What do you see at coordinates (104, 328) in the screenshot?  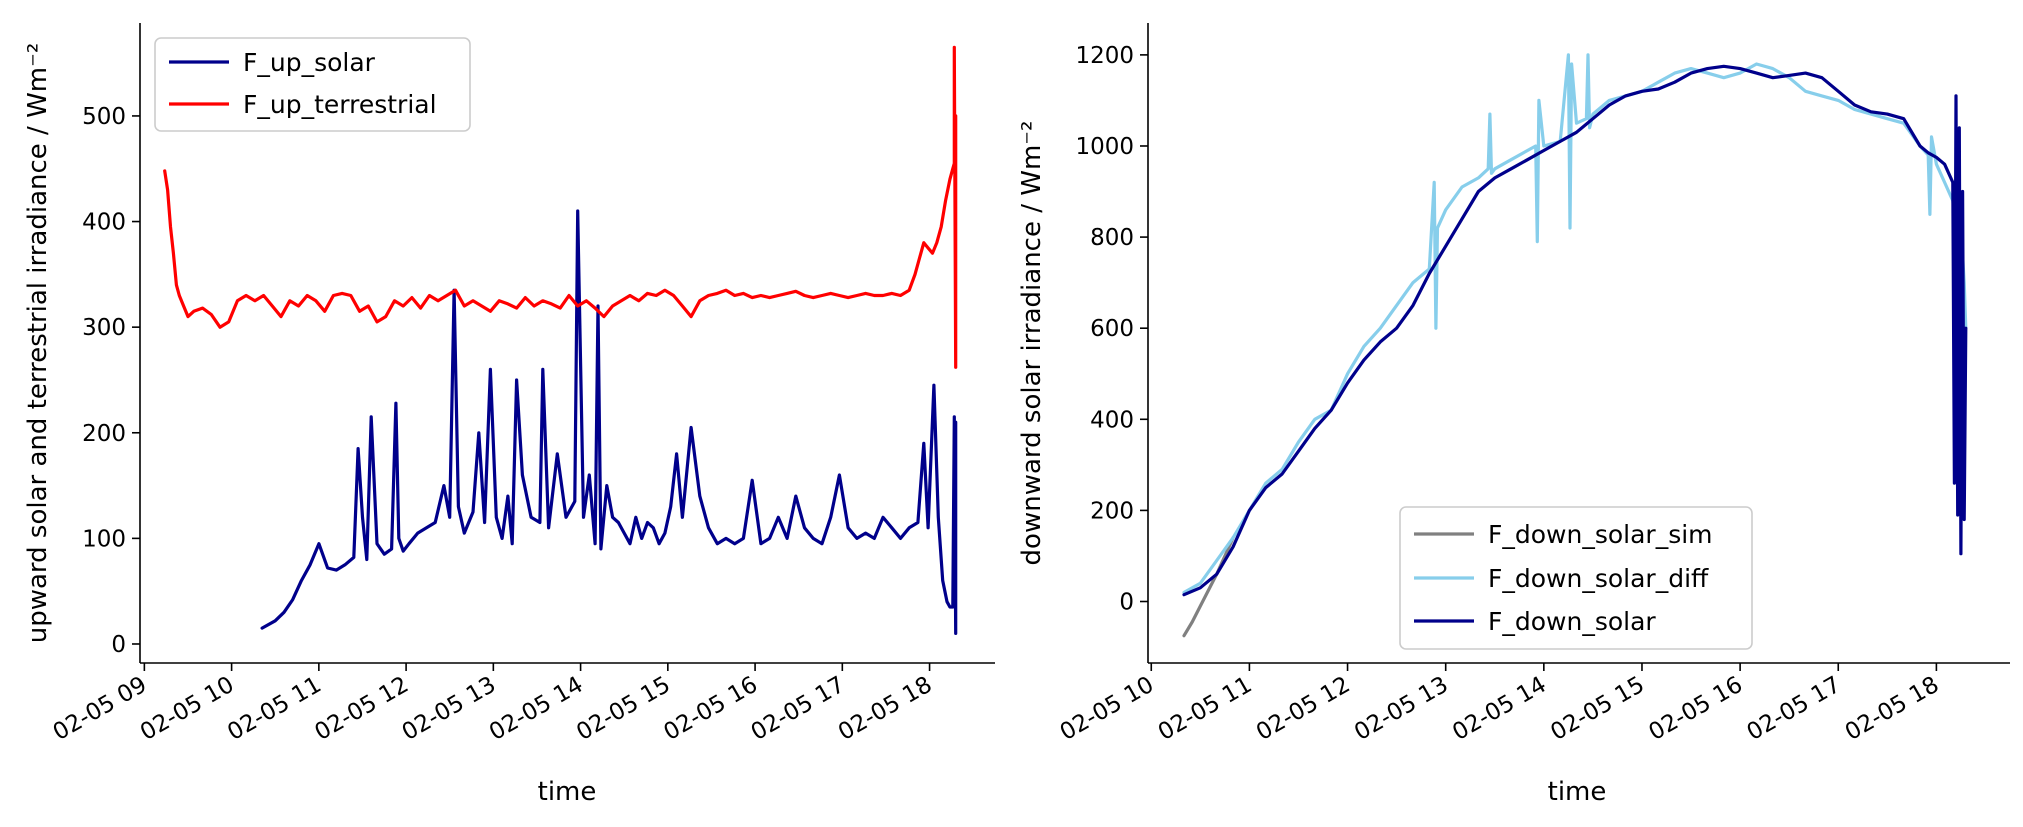 I see `p1-y-tick-label-3: 300` at bounding box center [104, 328].